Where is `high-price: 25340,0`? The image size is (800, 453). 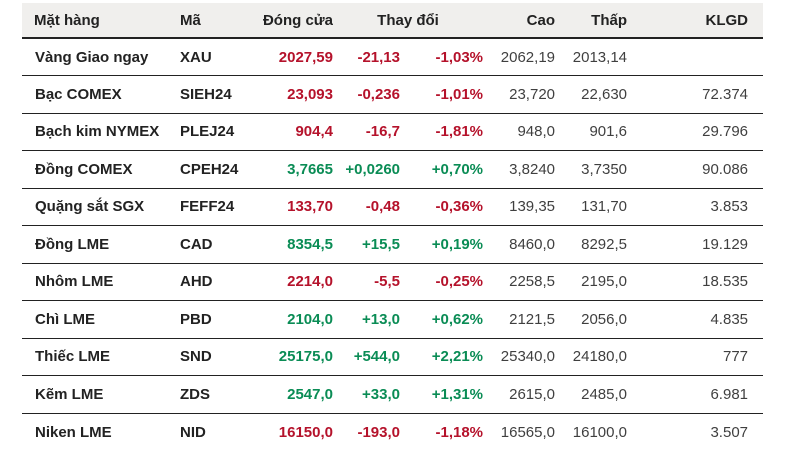 high-price: 25340,0 is located at coordinates (528, 357).